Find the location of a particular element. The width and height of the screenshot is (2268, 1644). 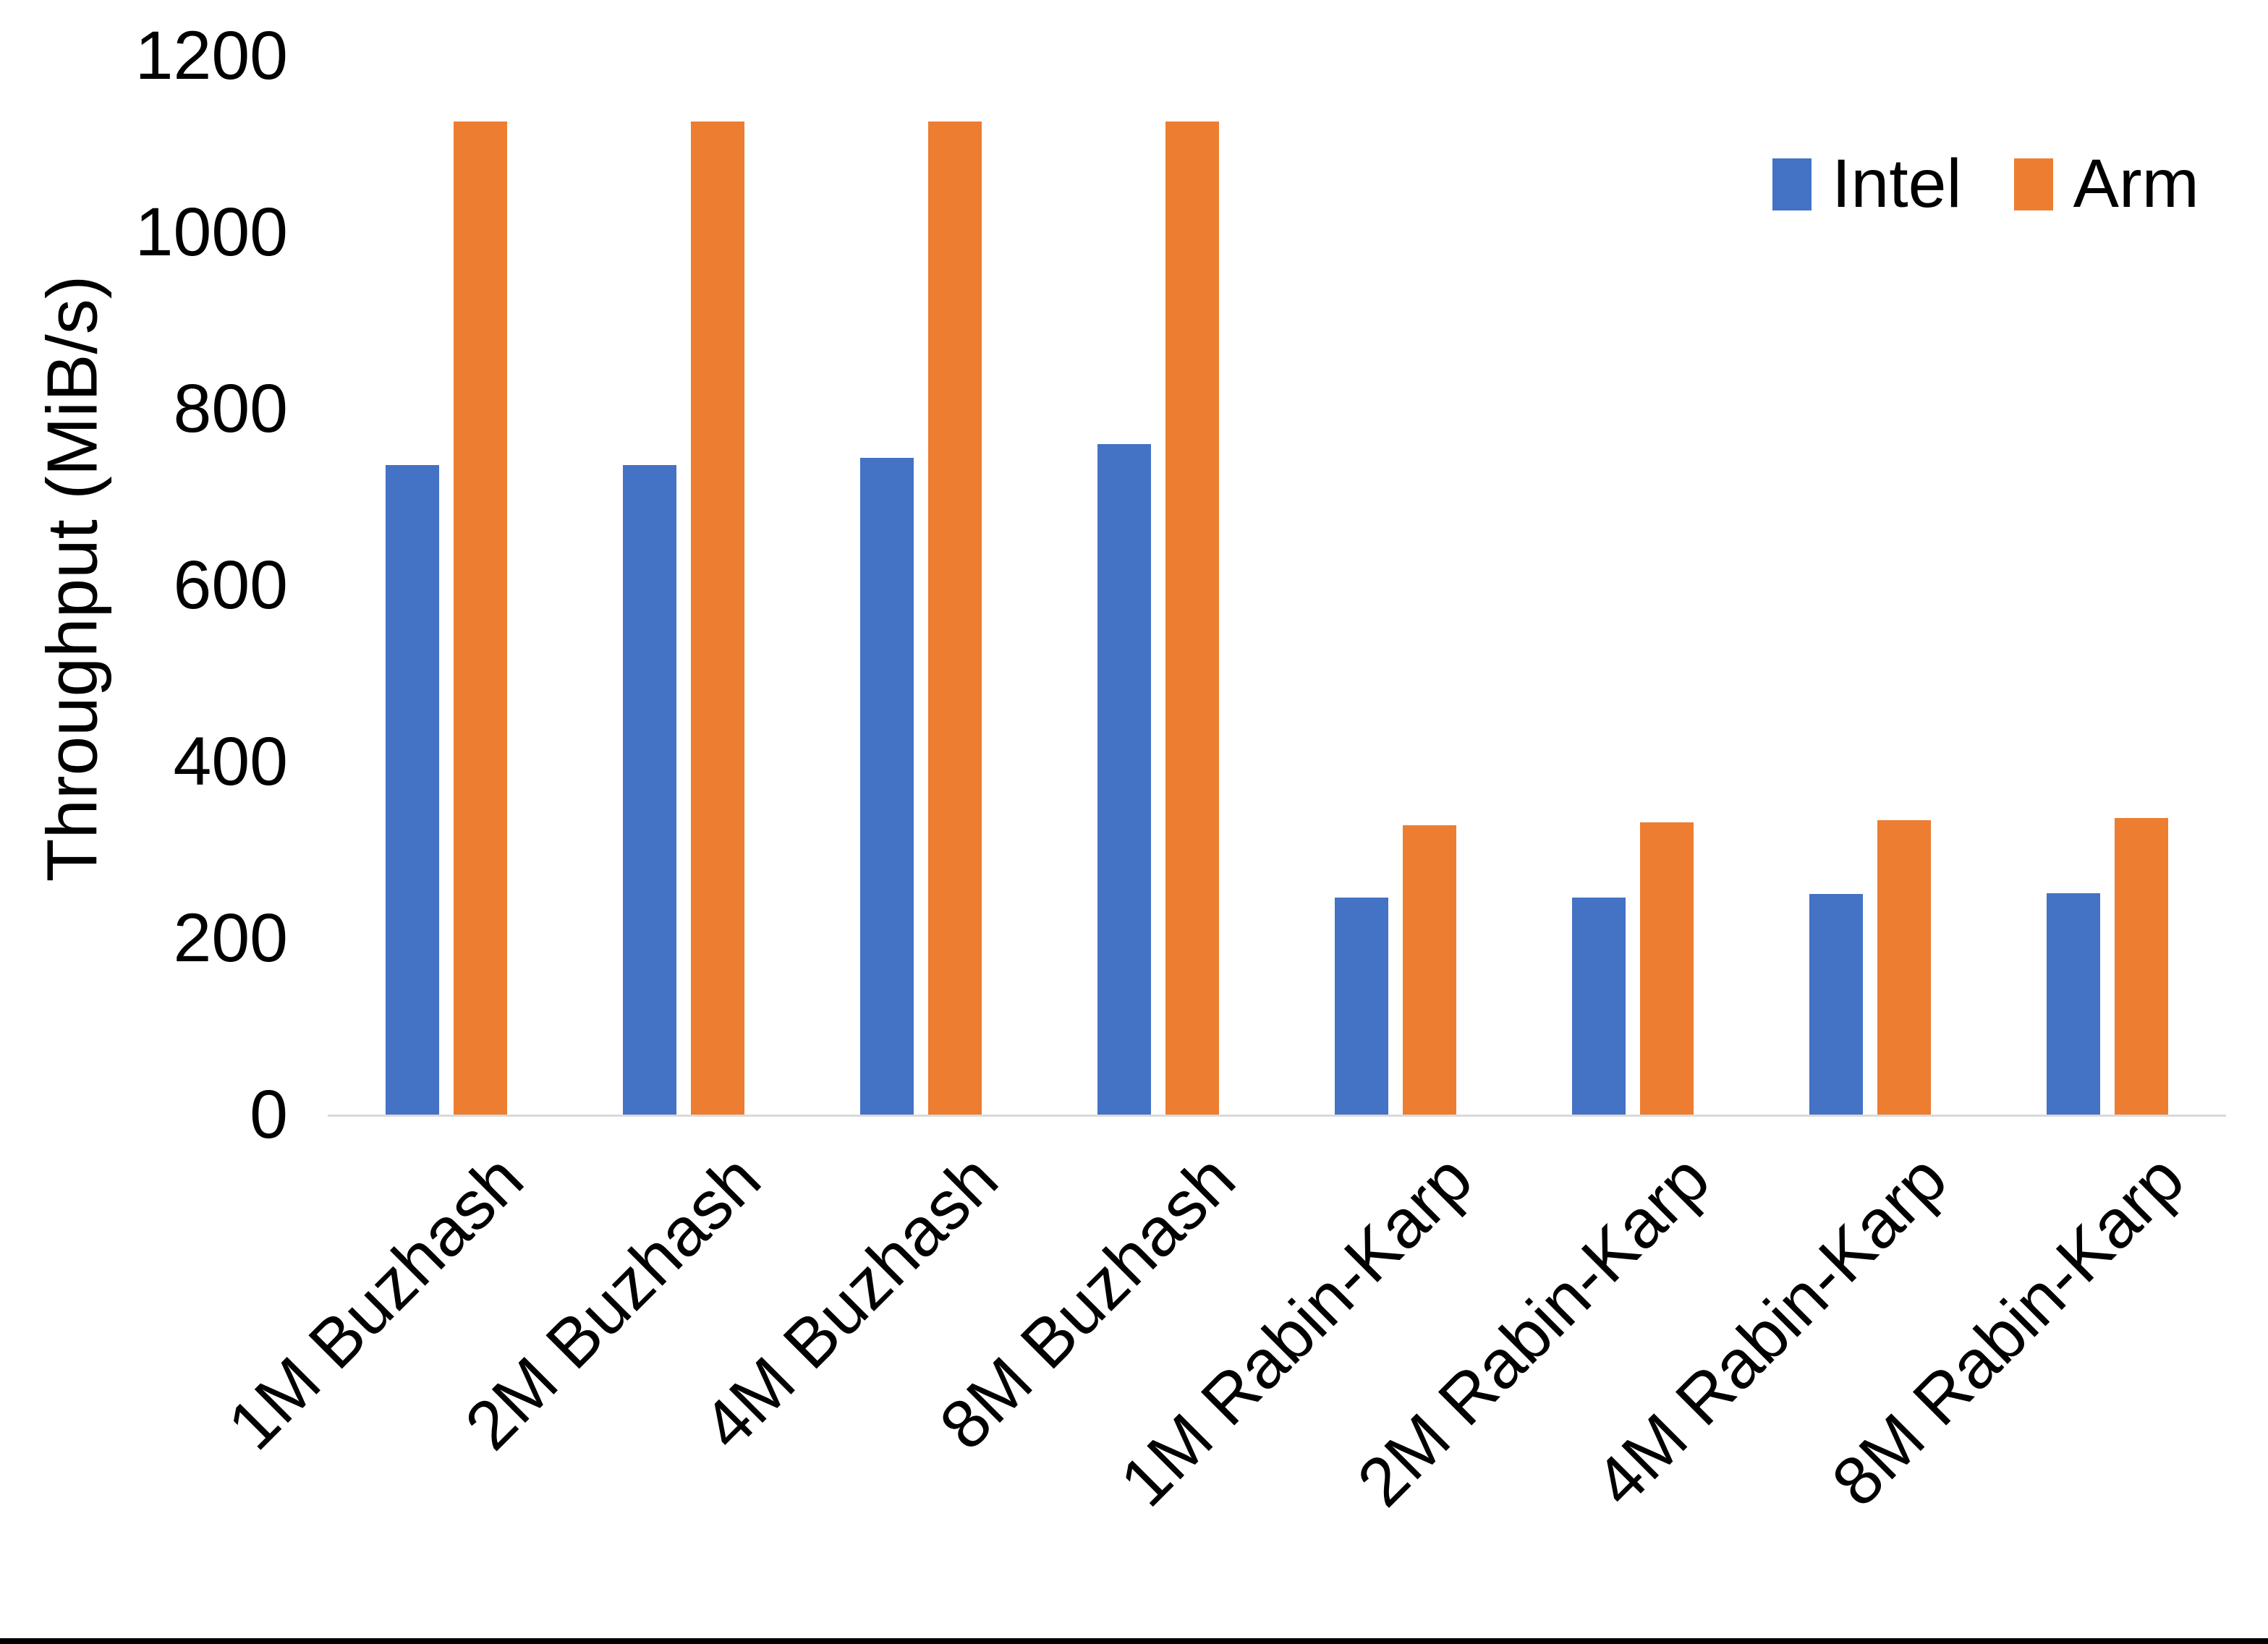

y-tick-label: 800 is located at coordinates (230, 408).